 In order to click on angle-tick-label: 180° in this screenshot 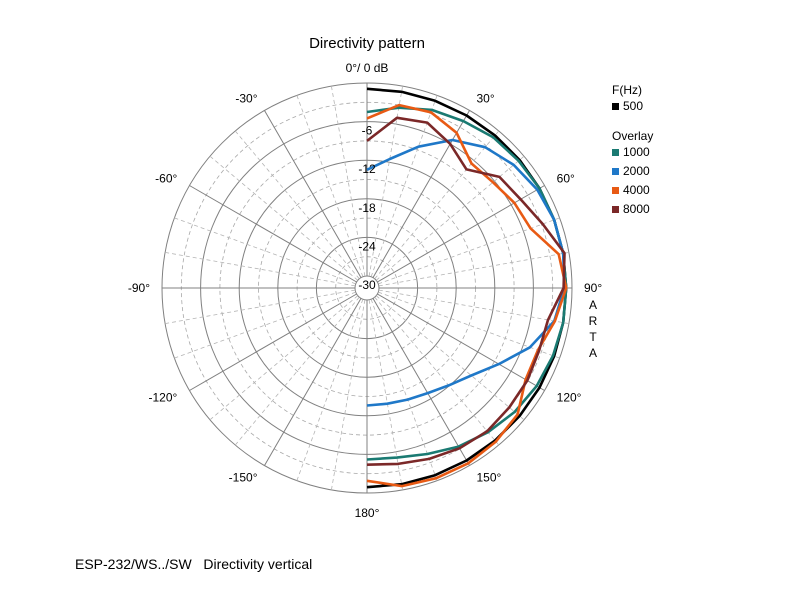, I will do `click(367, 513)`.